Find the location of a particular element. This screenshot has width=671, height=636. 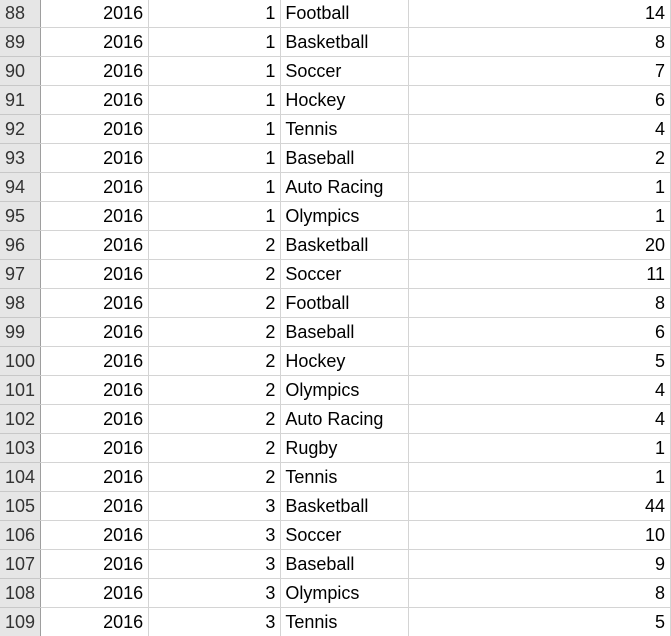

cell-sport: Auto Racing is located at coordinates (344, 419).